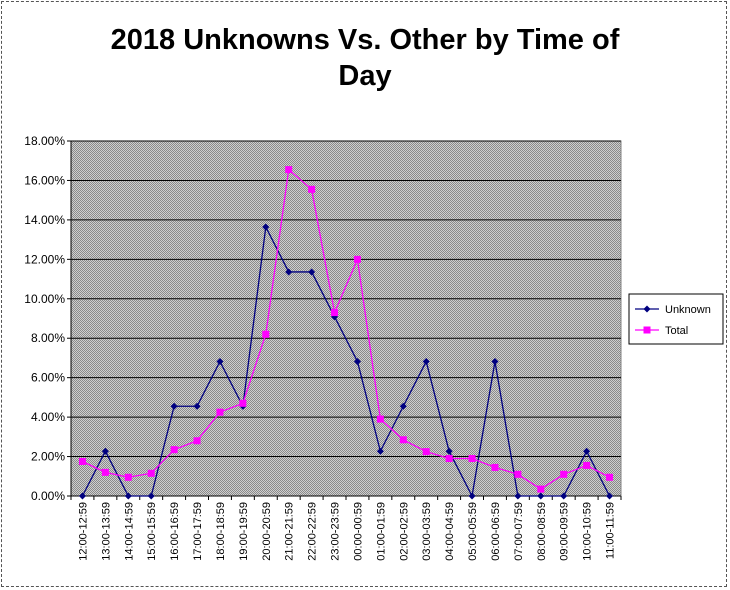 The height and width of the screenshot is (590, 730). Describe the element at coordinates (44, 299) in the screenshot. I see `y-tick-label: 10.00%` at that location.